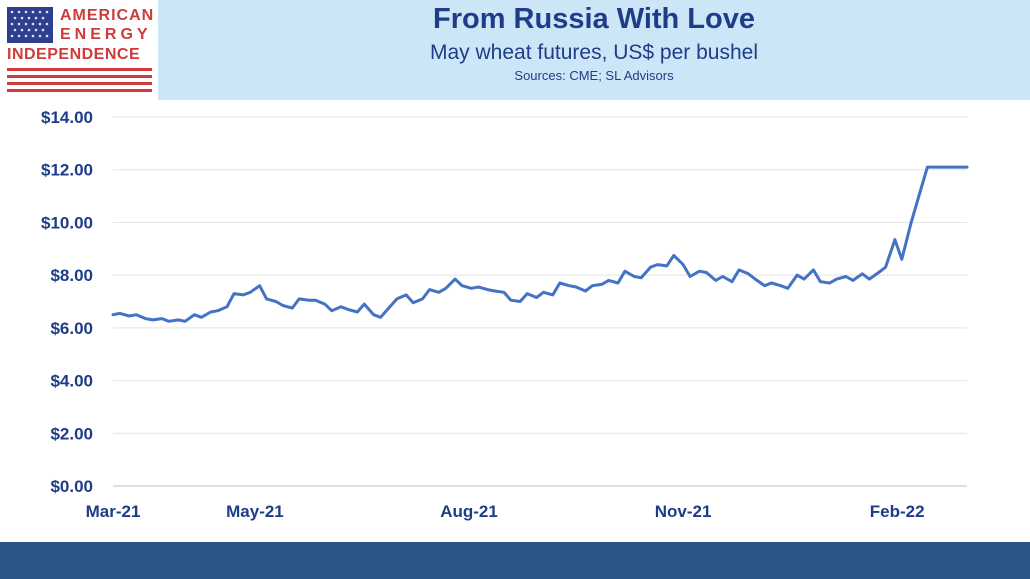  I want to click on chart-subtitle: May wheat futures, US$ per bushel, so click(593, 52).